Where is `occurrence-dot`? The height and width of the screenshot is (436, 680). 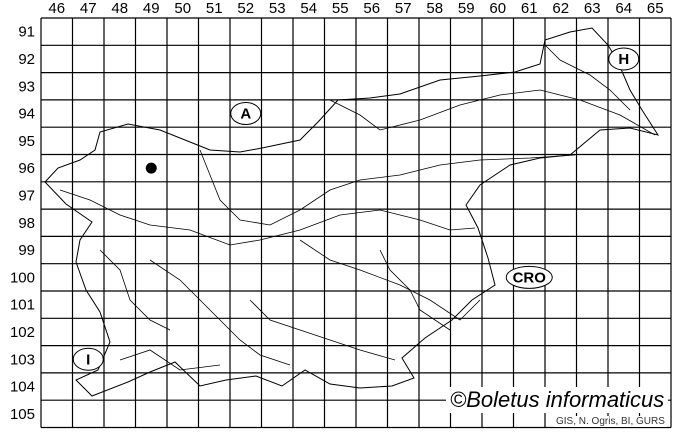
occurrence-dot is located at coordinates (151, 168).